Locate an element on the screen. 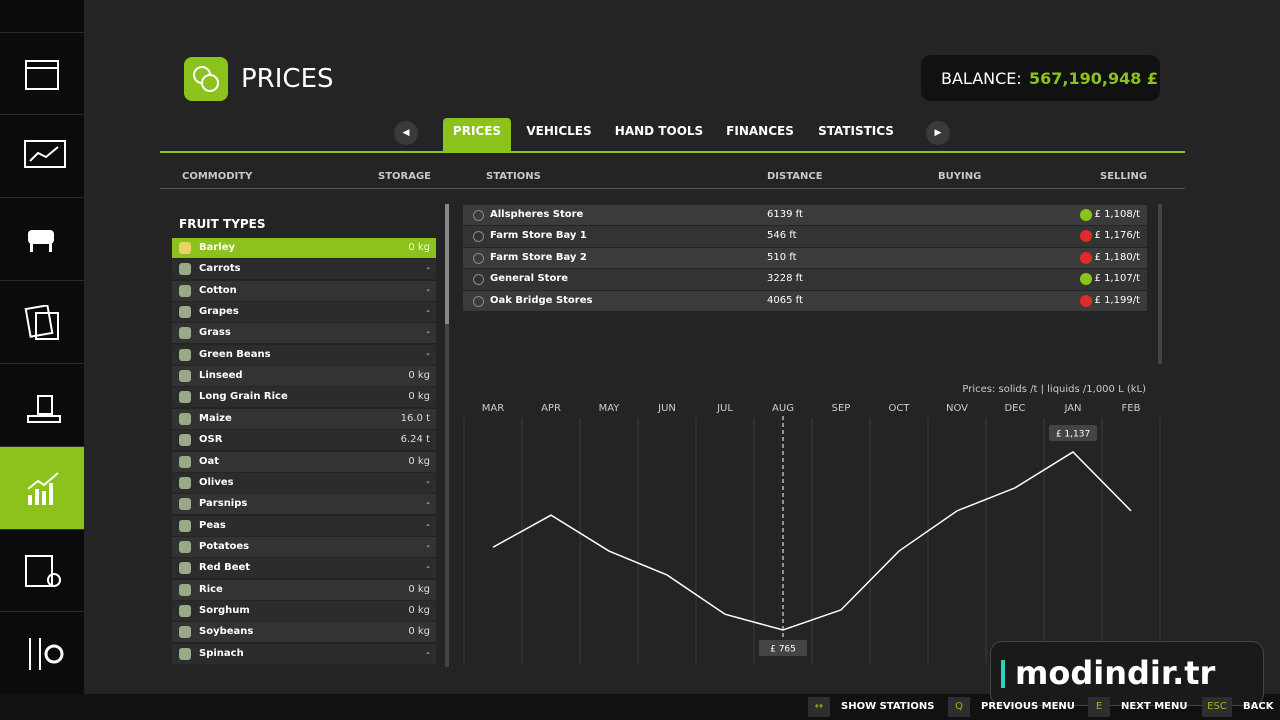 Image resolution: width=1280 pixels, height=720 pixels. station-row: General Store 3228 ft £ 1,107/t is located at coordinates (805, 279).